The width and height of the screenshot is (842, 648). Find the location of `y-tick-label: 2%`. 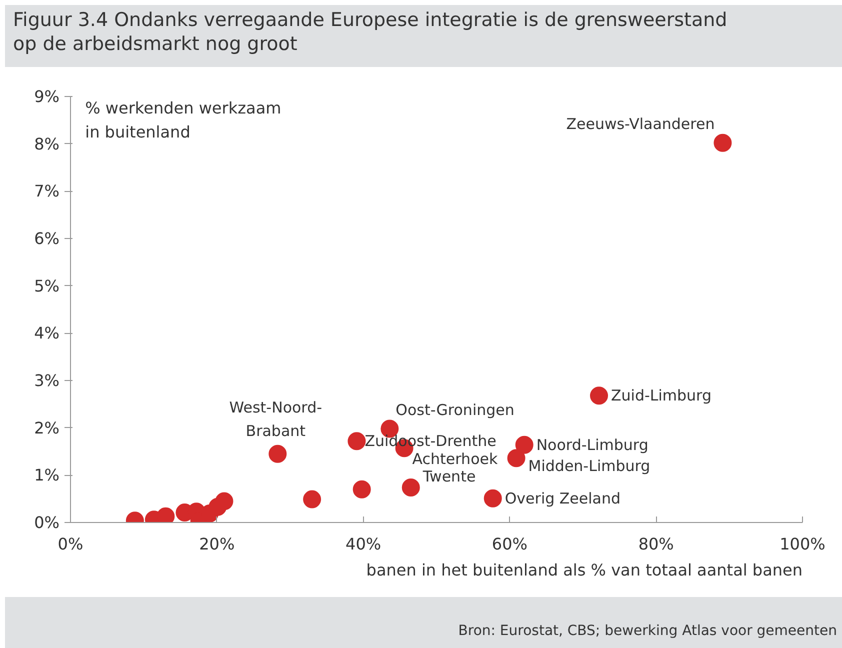

y-tick-label: 2% is located at coordinates (47, 428).